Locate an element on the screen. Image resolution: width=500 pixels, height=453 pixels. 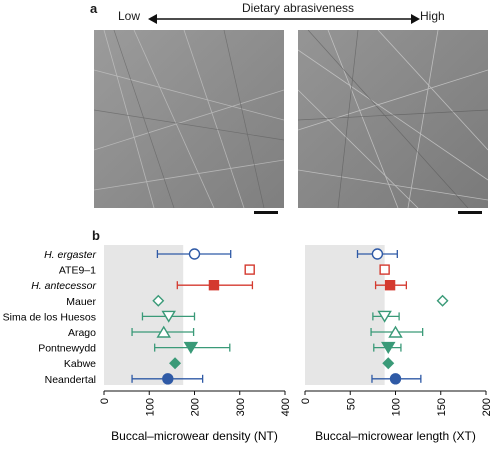
category-label: Sima de los Huesos is located at coordinates (49, 317).